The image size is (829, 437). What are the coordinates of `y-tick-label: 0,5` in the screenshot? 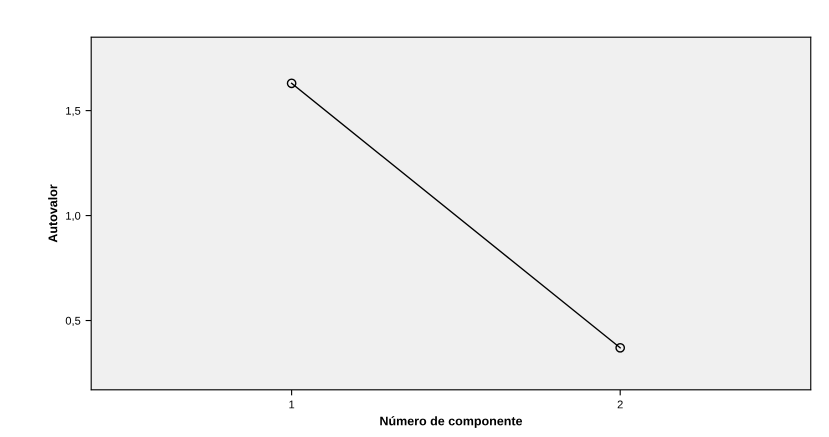 It's located at (73, 321).